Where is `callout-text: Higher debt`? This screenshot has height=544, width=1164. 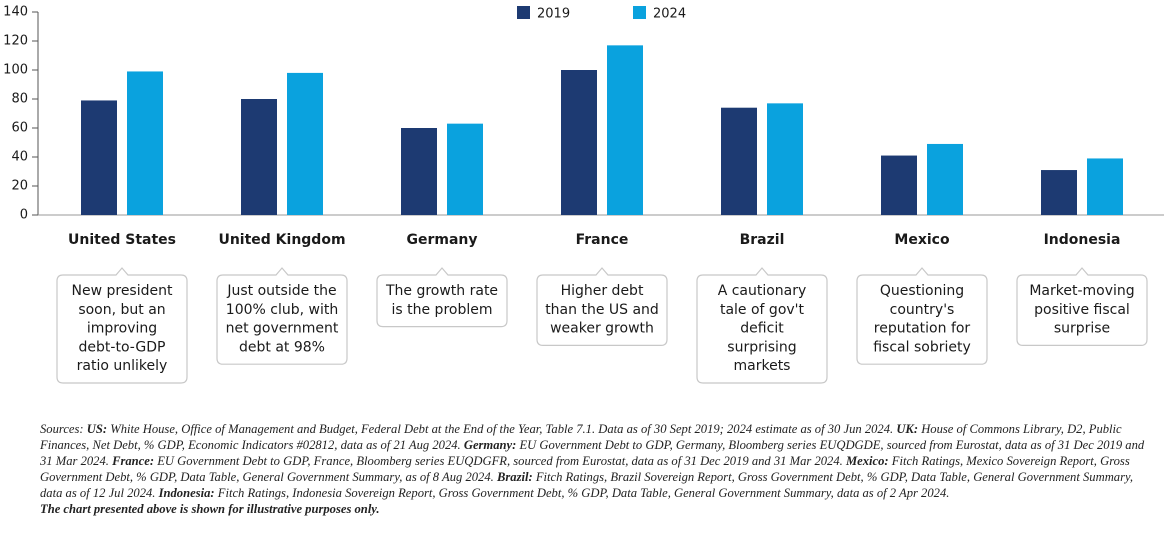 callout-text: Higher debt is located at coordinates (602, 291).